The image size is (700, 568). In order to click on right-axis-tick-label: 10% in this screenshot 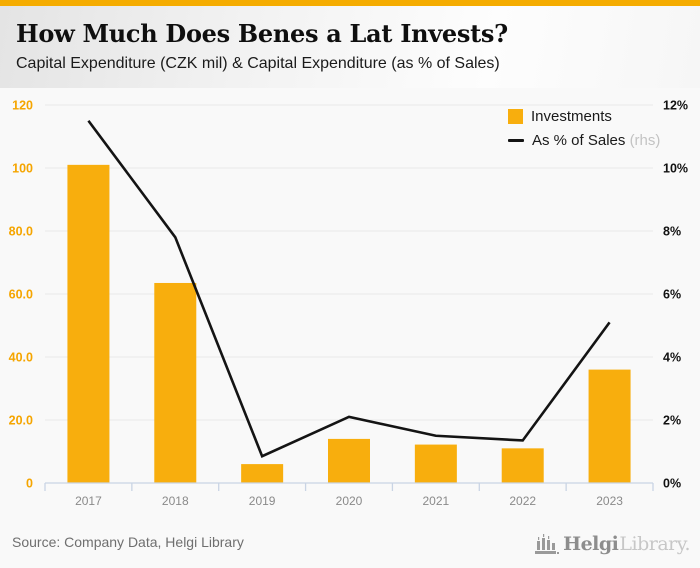, I will do `click(675, 169)`.